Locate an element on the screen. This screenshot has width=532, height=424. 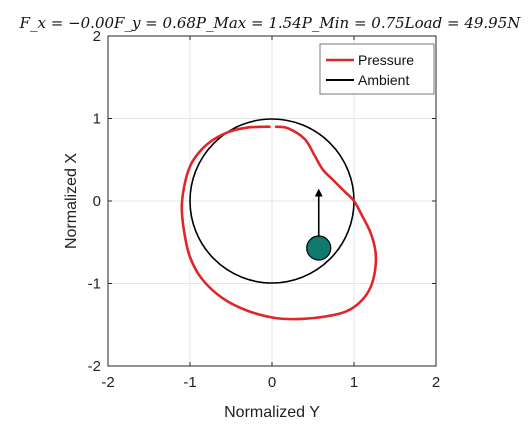
y-tick-label: 2 is located at coordinates (97, 36).